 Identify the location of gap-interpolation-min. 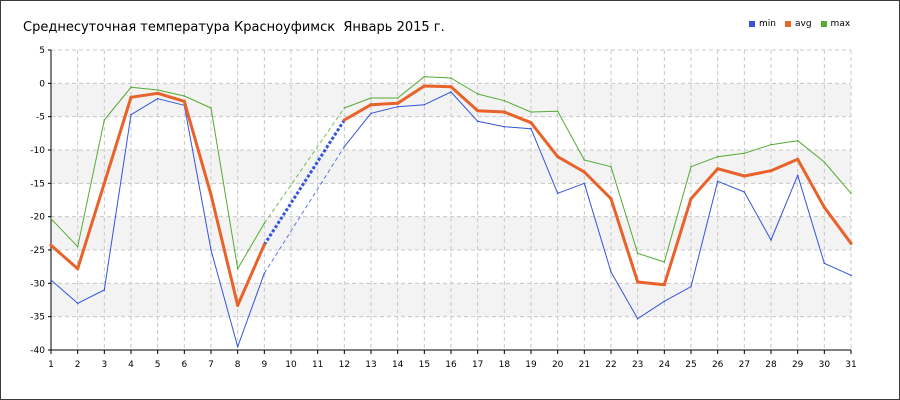
(304, 210).